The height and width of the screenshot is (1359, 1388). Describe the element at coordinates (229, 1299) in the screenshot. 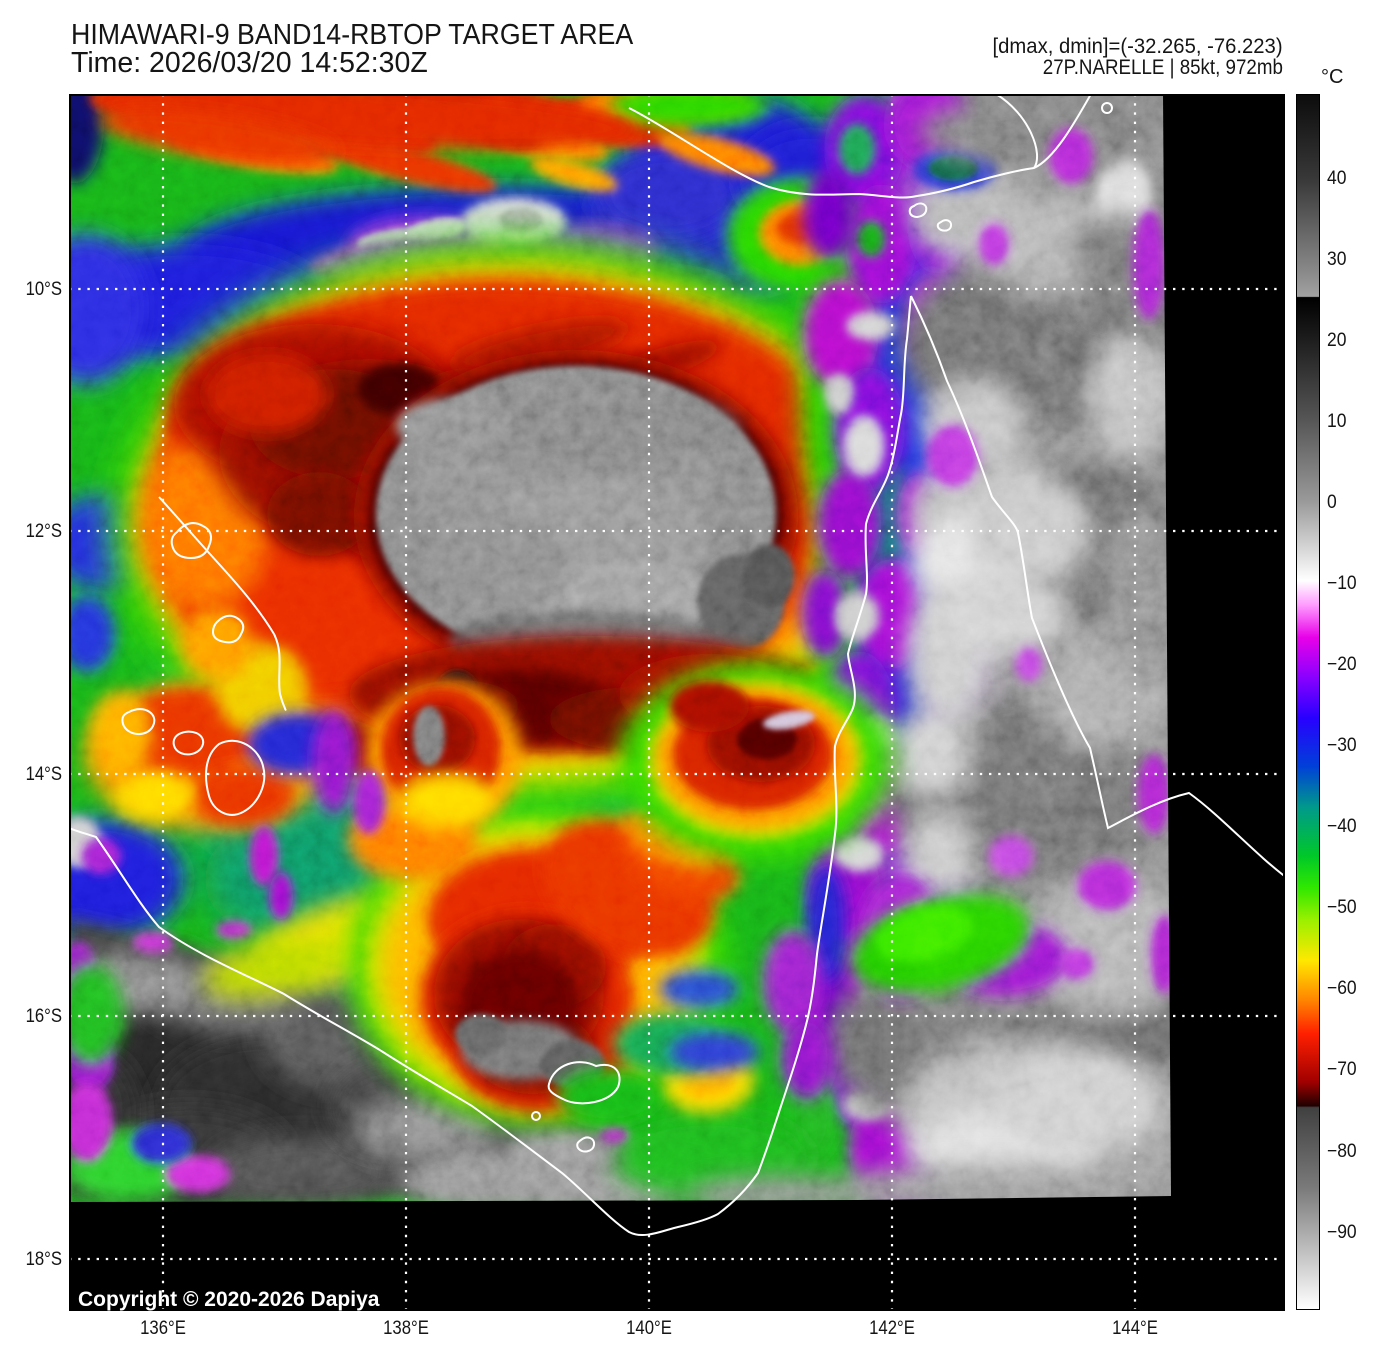

I see `svg-text: Copyright © 2020-2026 Dapiya` at that location.